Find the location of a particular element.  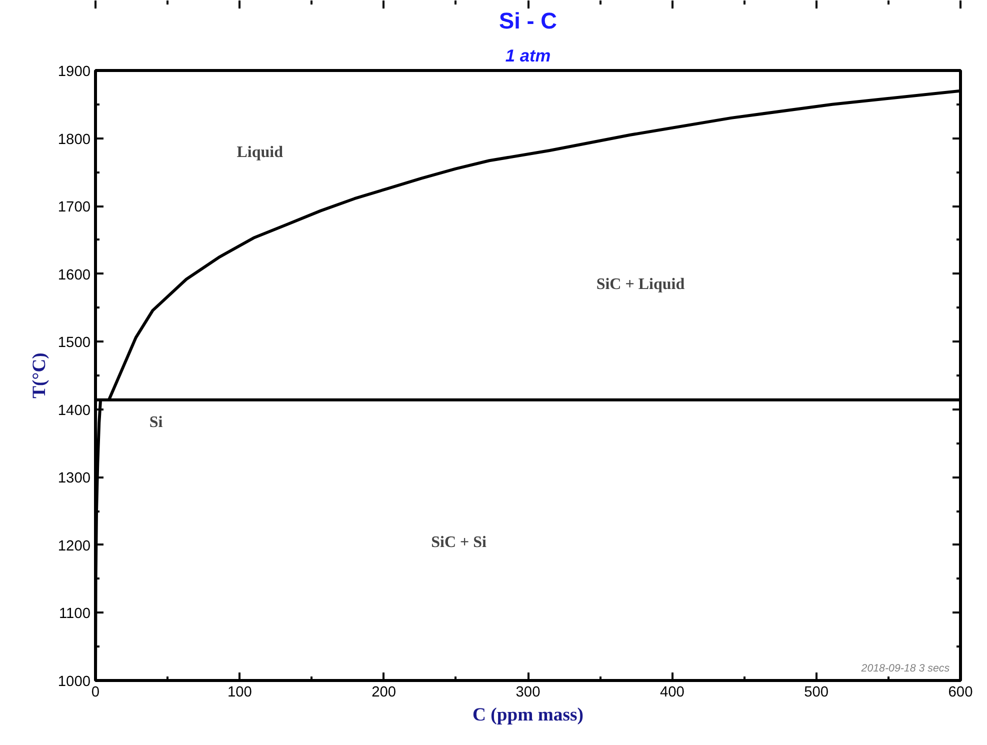

x-tick-label: 400 is located at coordinates (672, 692).